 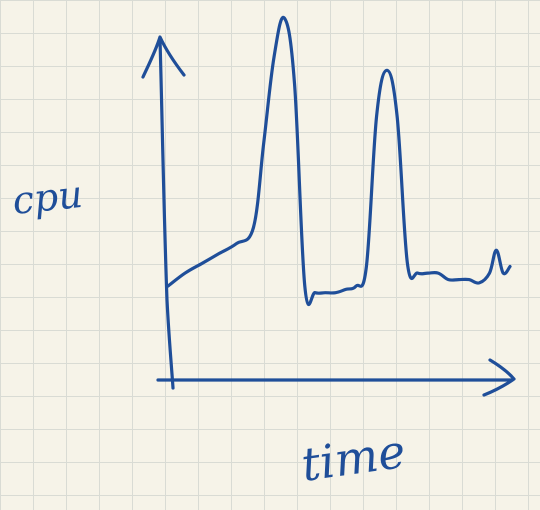 I want to click on y-axis, so click(x=166, y=213).